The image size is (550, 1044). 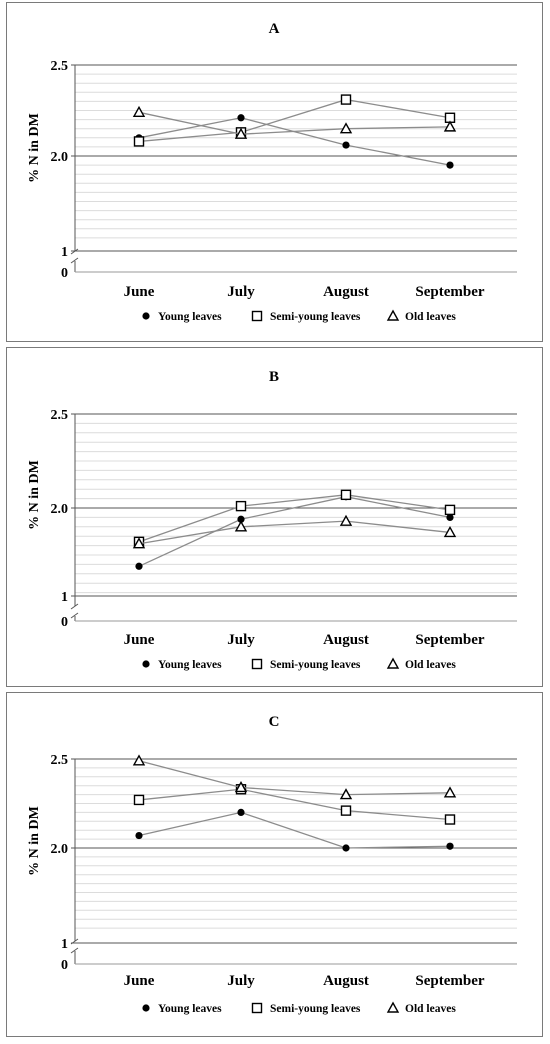 I want to click on series-b-young-leaves, so click(x=294, y=531).